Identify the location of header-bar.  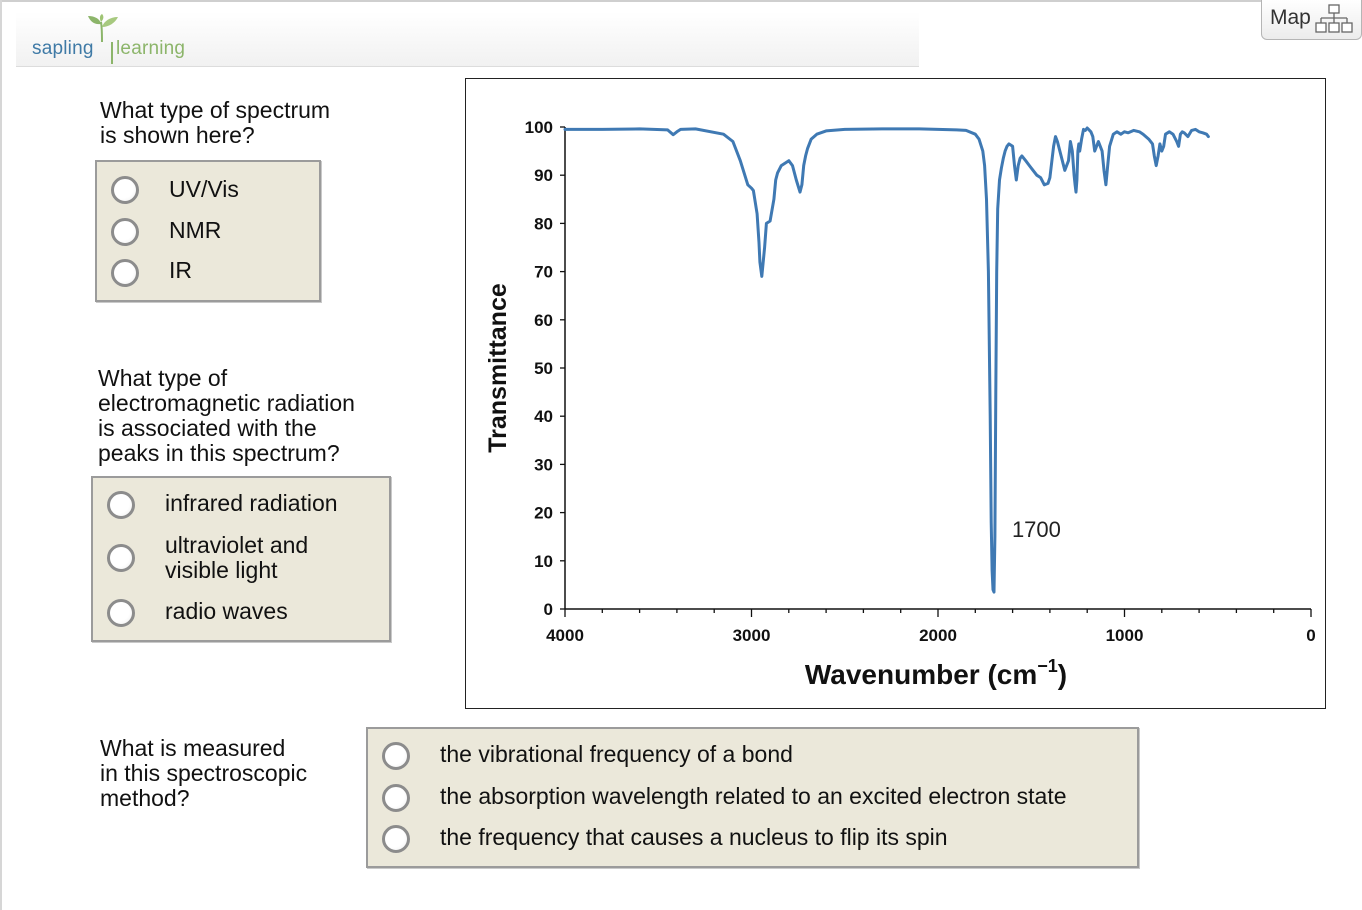
(467, 39).